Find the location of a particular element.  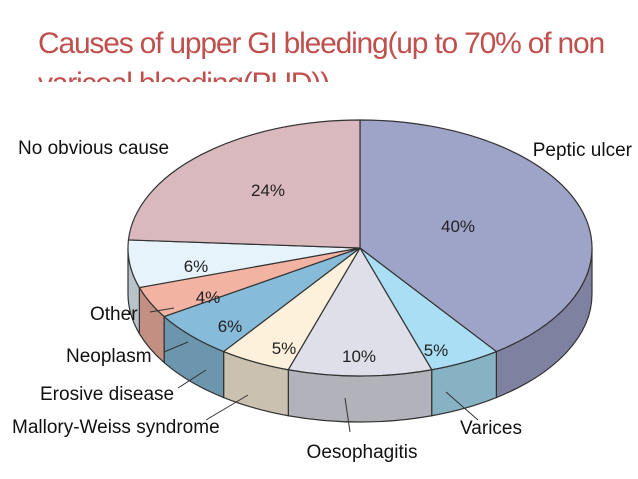

slice-label-varices: Varices is located at coordinates (491, 428).